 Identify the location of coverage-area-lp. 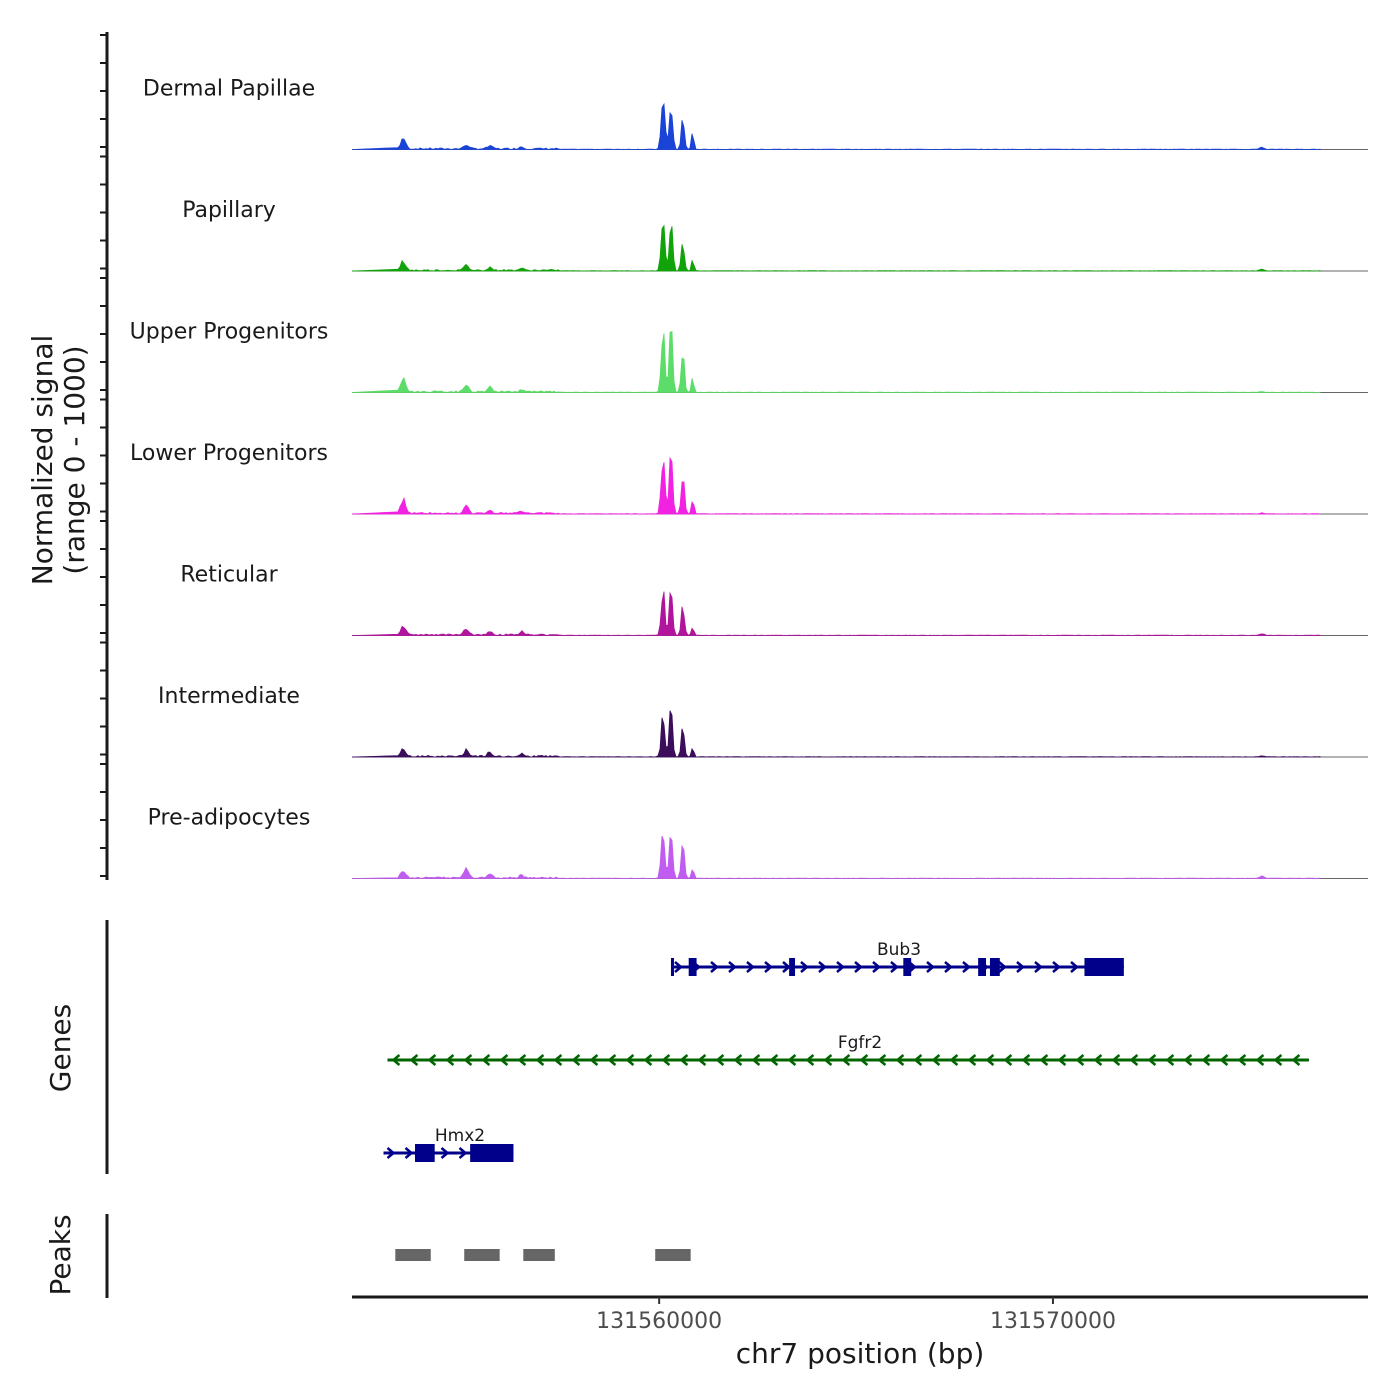
(836, 485).